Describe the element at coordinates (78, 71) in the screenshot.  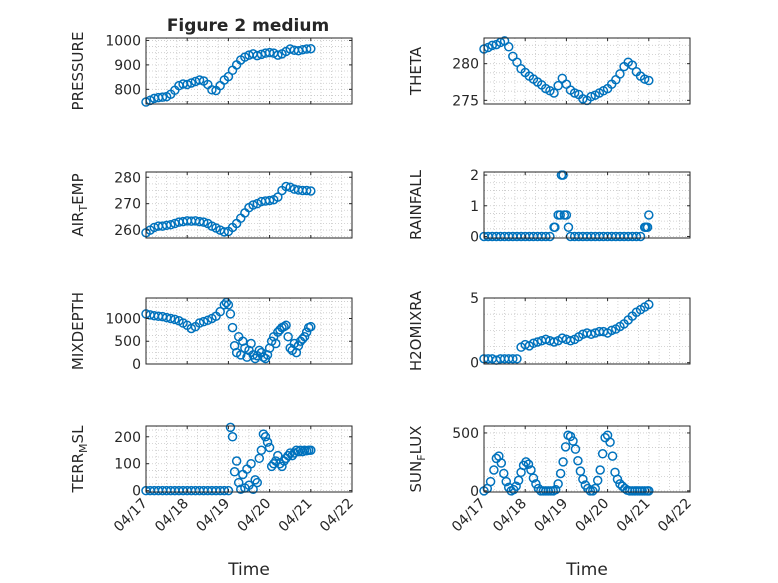
I see `y-axis-label: PRESSURE` at that location.